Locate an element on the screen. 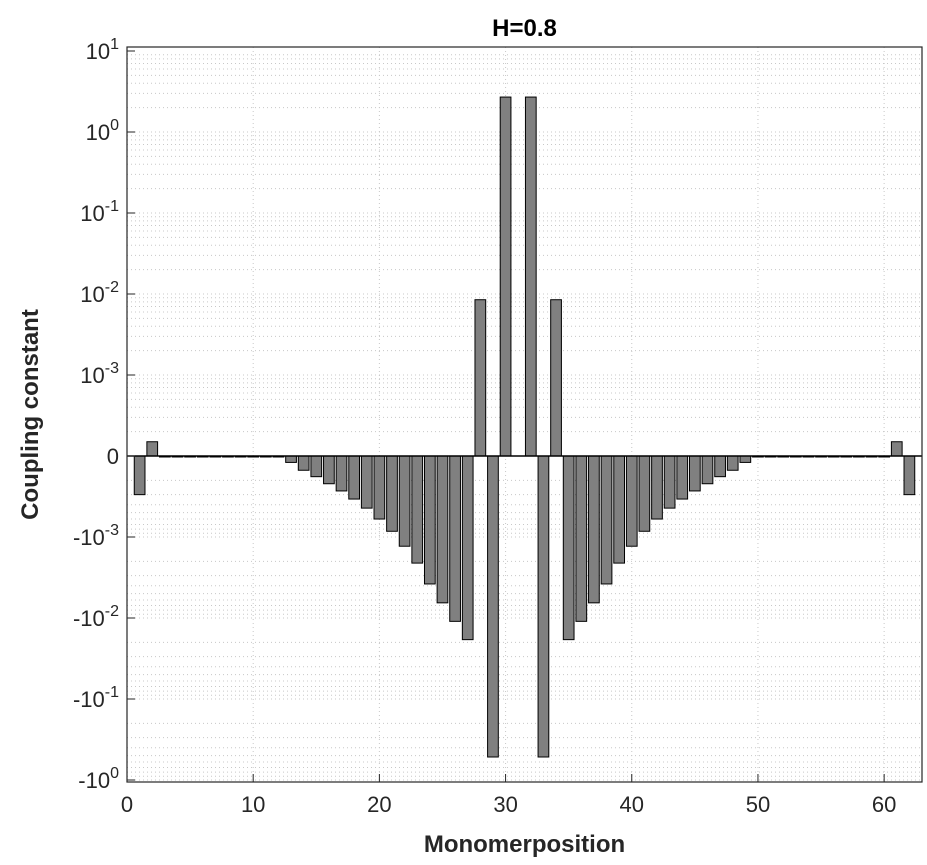 The height and width of the screenshot is (865, 927). x-tick-label: 50 is located at coordinates (758, 804).